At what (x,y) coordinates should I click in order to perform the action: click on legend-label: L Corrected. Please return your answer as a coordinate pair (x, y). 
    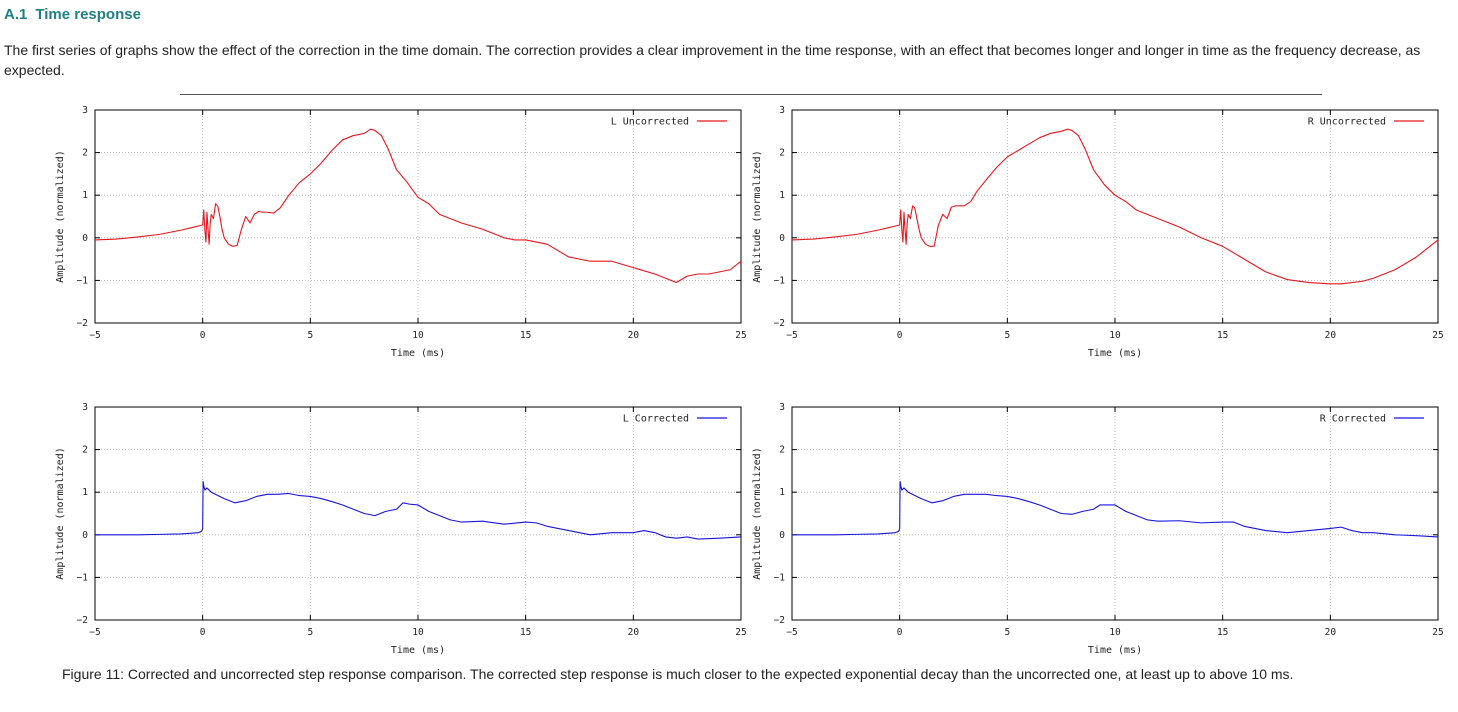
    Looking at the image, I should click on (656, 419).